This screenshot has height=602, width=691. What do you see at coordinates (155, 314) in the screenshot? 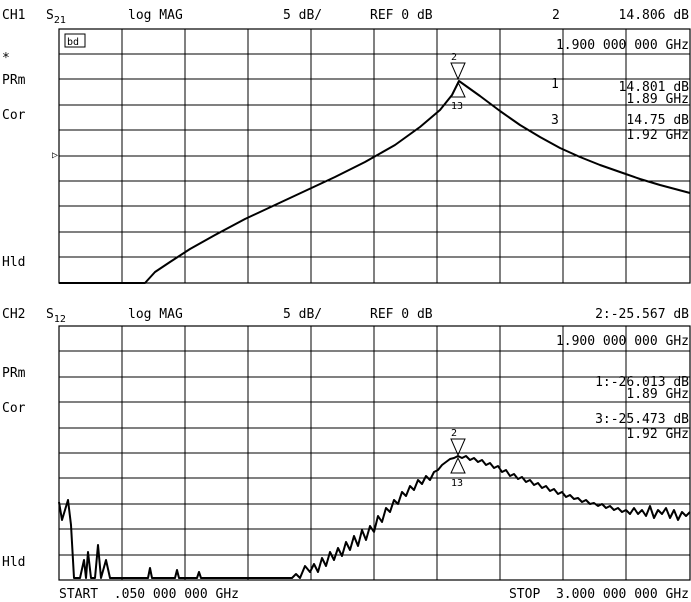
I see `ch2-format: log MAG` at bounding box center [155, 314].